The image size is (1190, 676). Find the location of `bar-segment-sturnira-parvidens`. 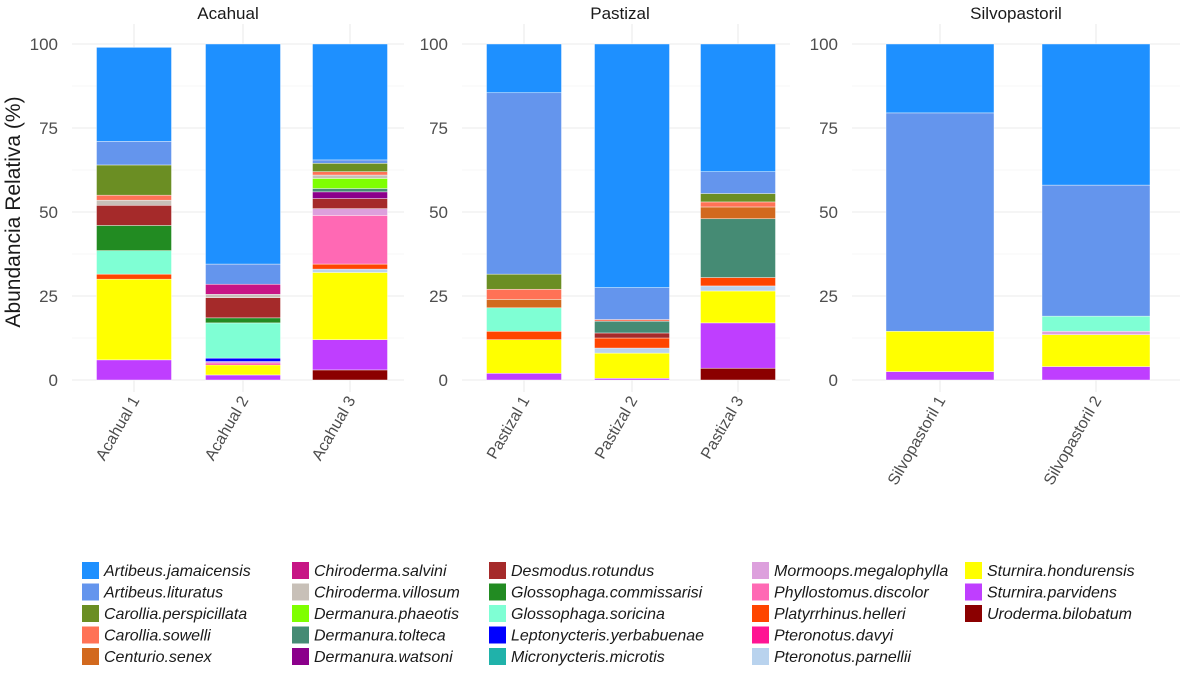

bar-segment-sturnira-parvidens is located at coordinates (524, 376).